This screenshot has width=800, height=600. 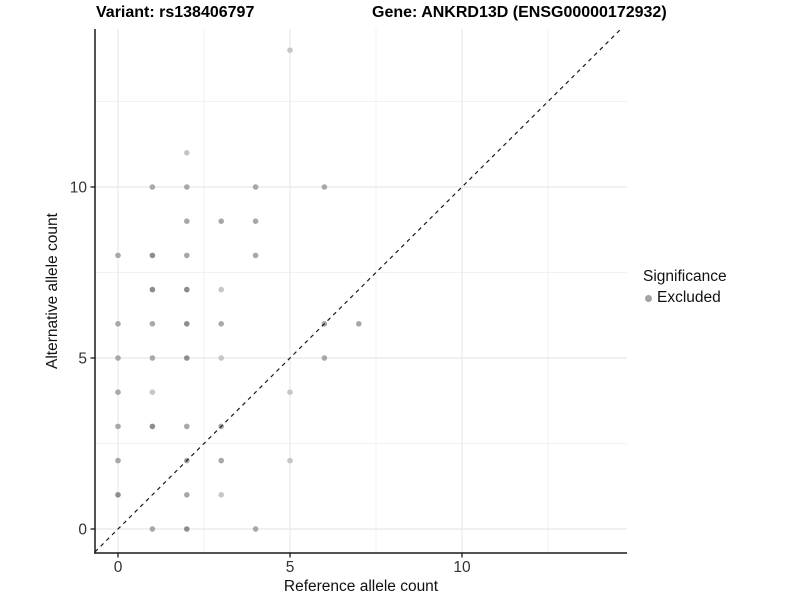 I want to click on y-axis-label: Alternative allele count, so click(x=52, y=291).